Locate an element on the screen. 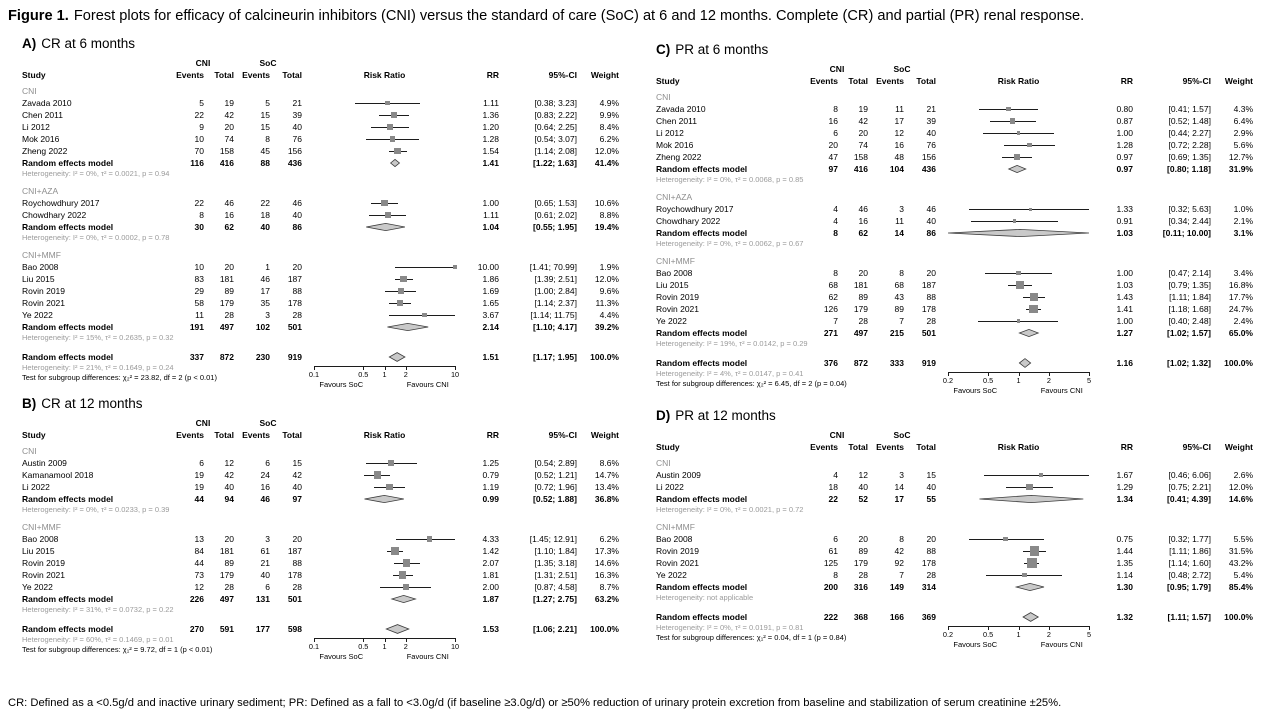 This screenshot has height=720, width=1280. soc-total-value: 21 is located at coordinates (297, 103).